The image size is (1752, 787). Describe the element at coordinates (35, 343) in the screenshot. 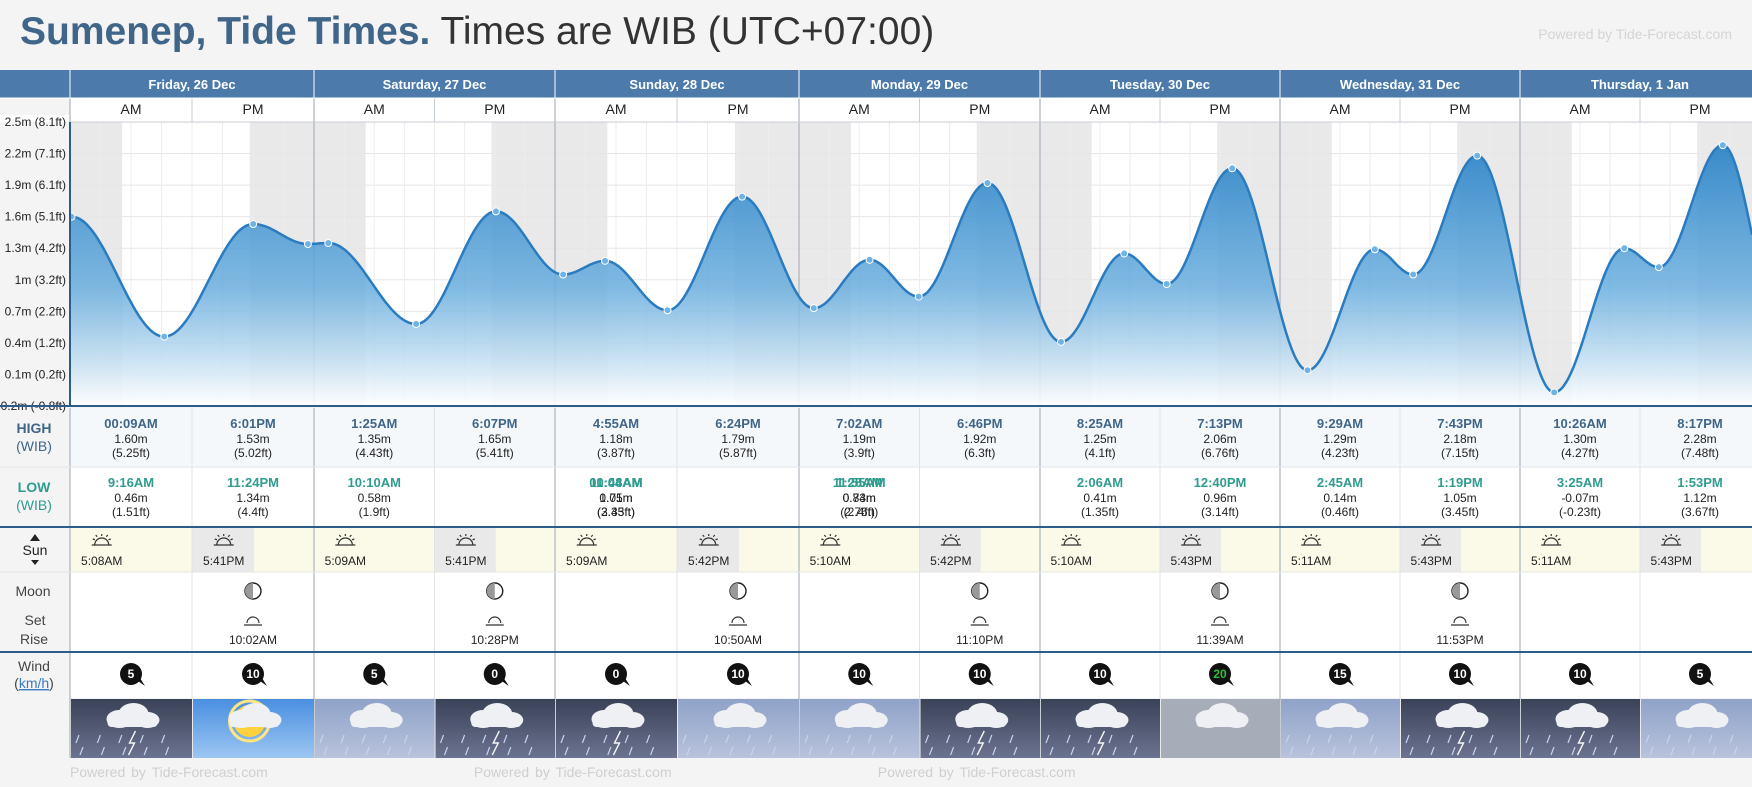

I see `y-tick-label: 0.4m (1.2ft)` at that location.